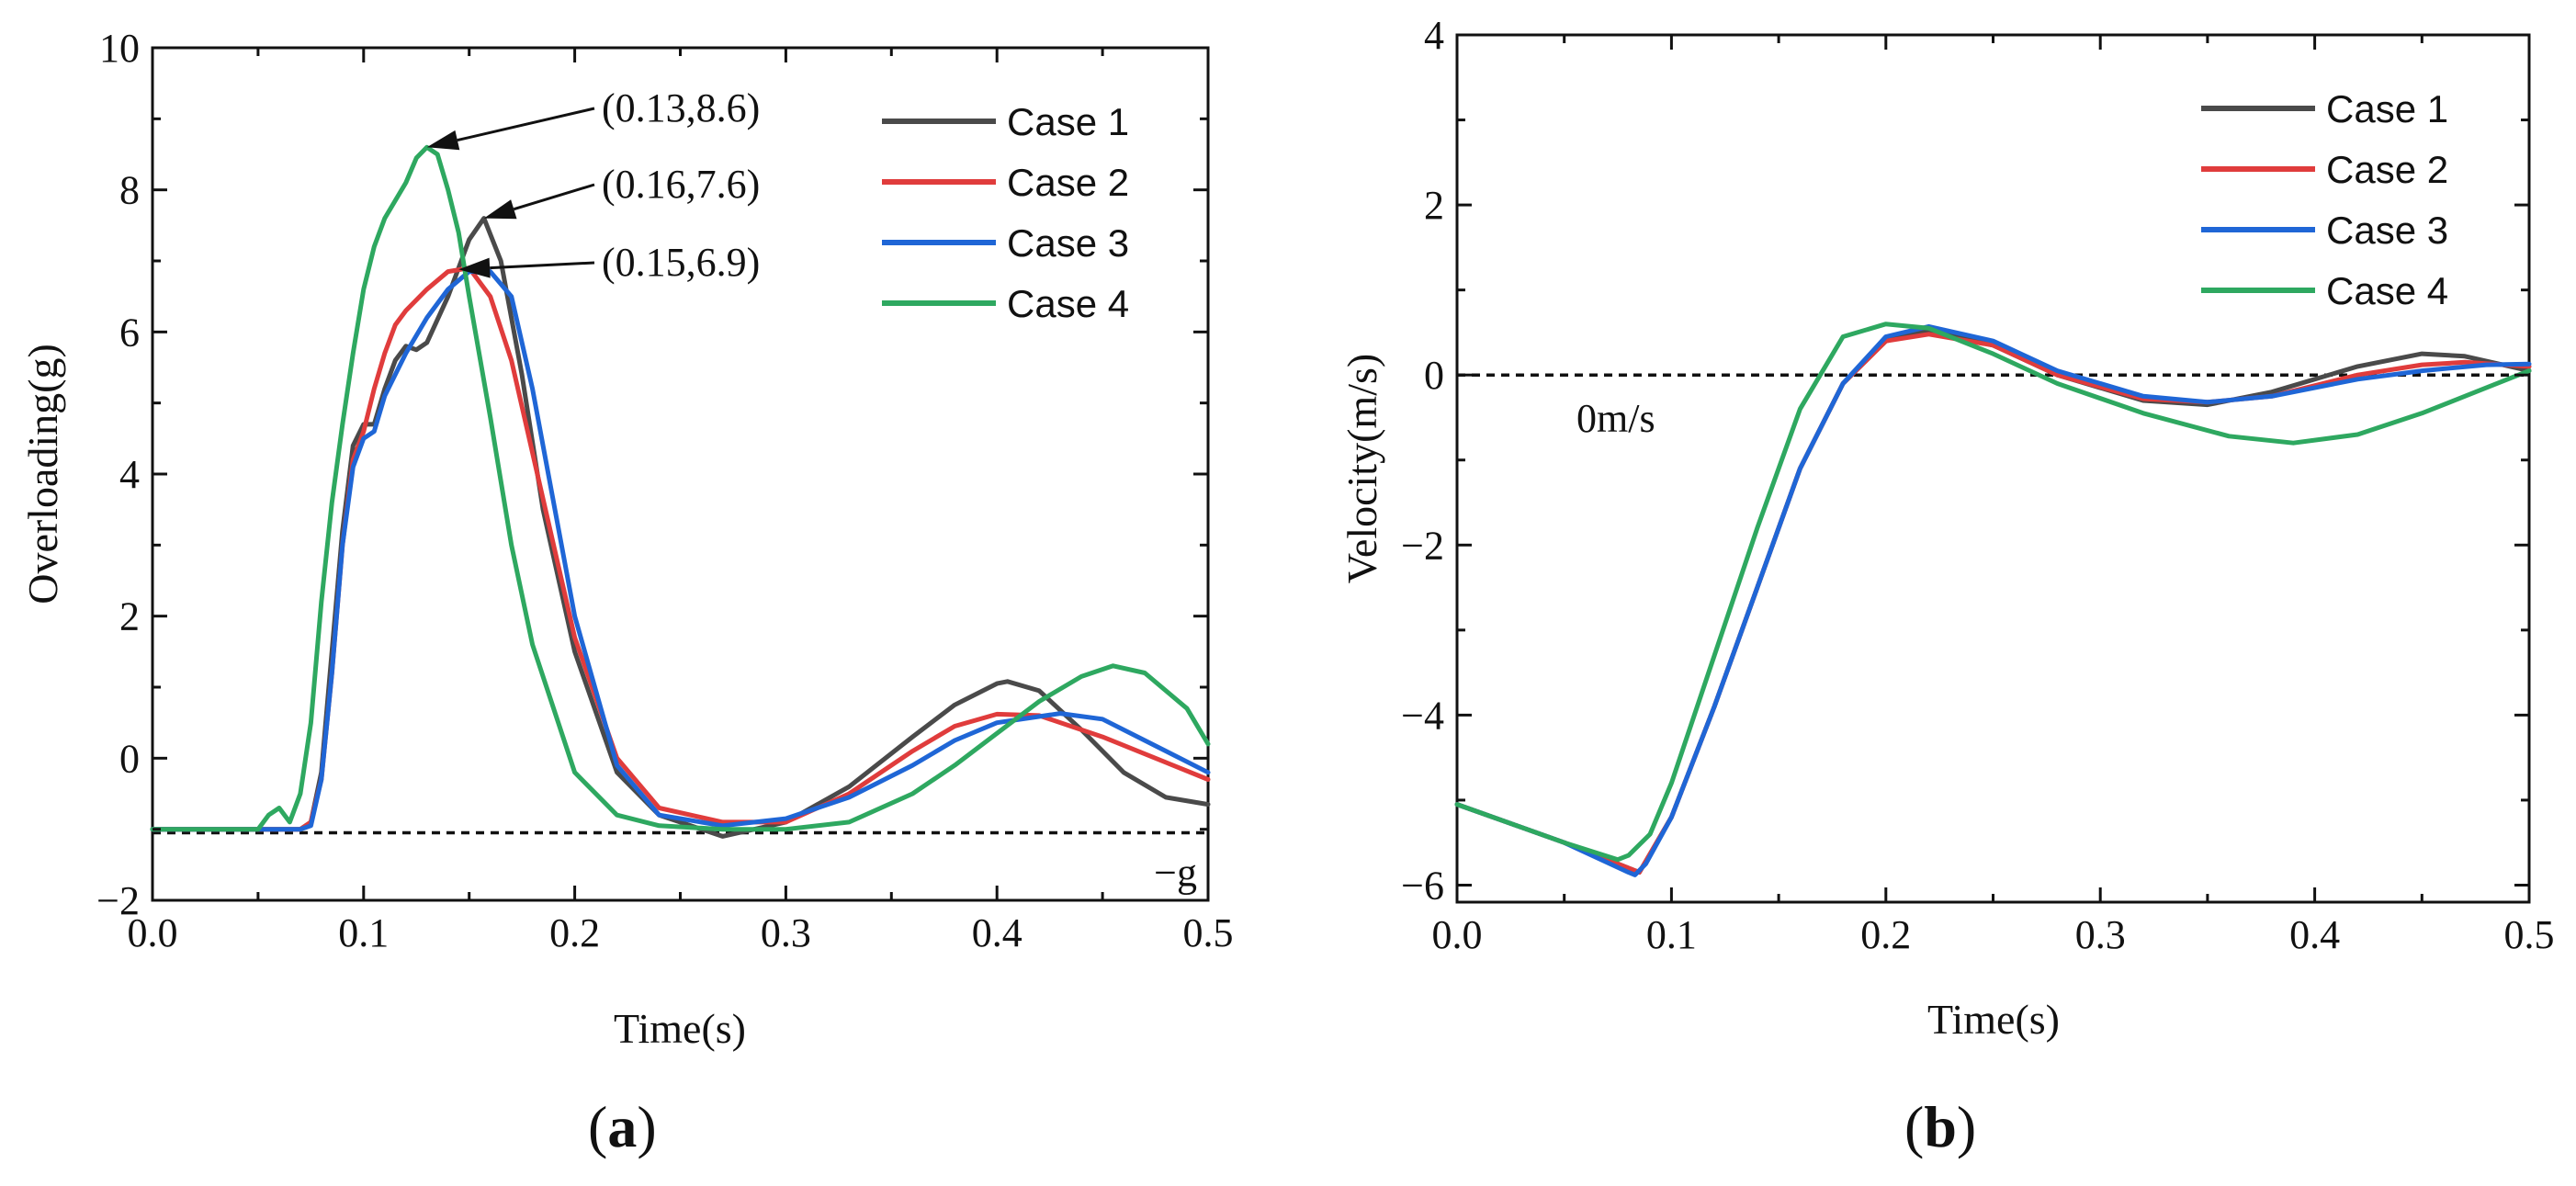 This screenshot has width=2576, height=1186. What do you see at coordinates (129, 474) in the screenshot?
I see `panel-a-y-tick-label: 4` at bounding box center [129, 474].